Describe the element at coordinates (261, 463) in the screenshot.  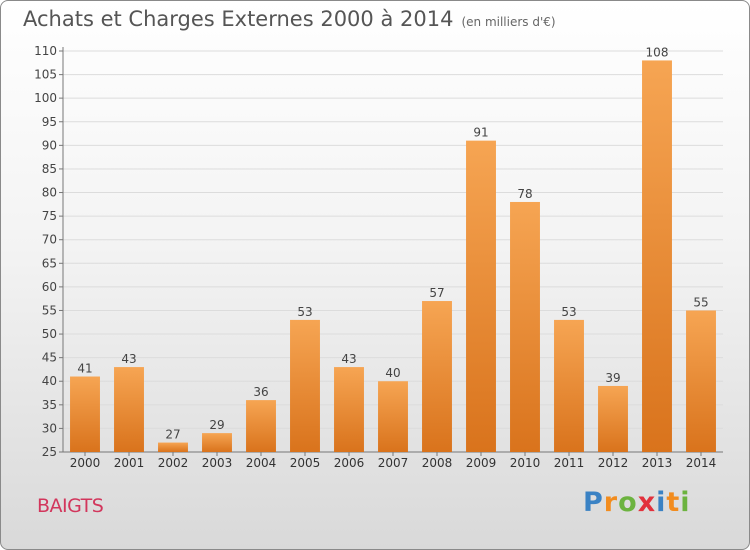
I see `x-tick-label: 2004` at that location.